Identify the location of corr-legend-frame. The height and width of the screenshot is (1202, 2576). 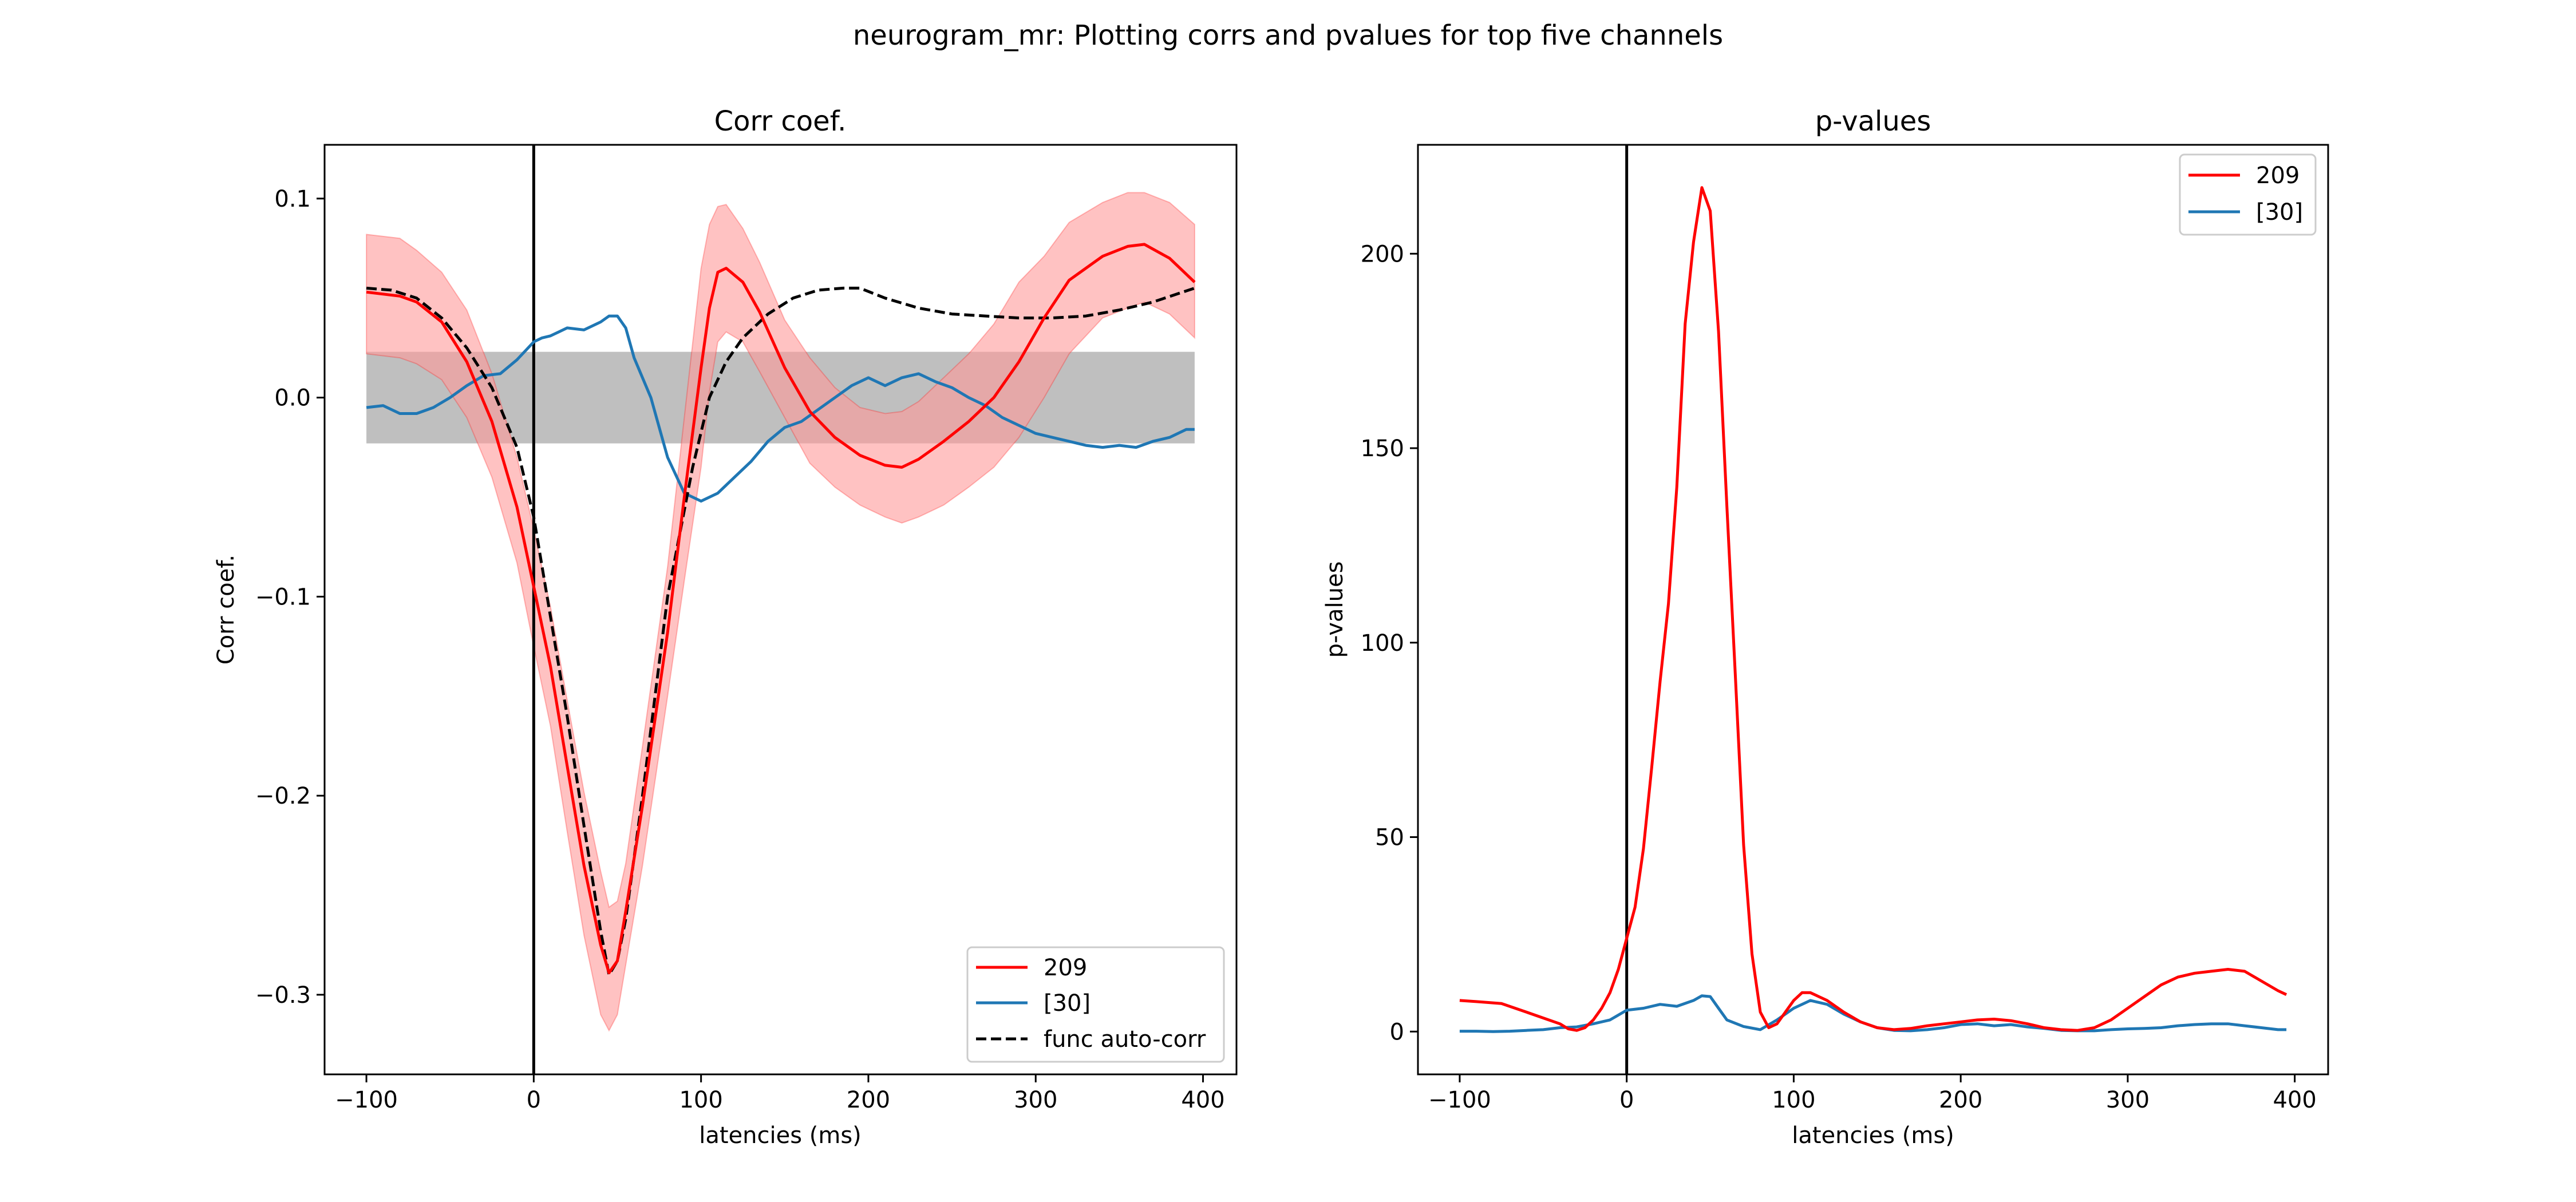
(1095, 1004).